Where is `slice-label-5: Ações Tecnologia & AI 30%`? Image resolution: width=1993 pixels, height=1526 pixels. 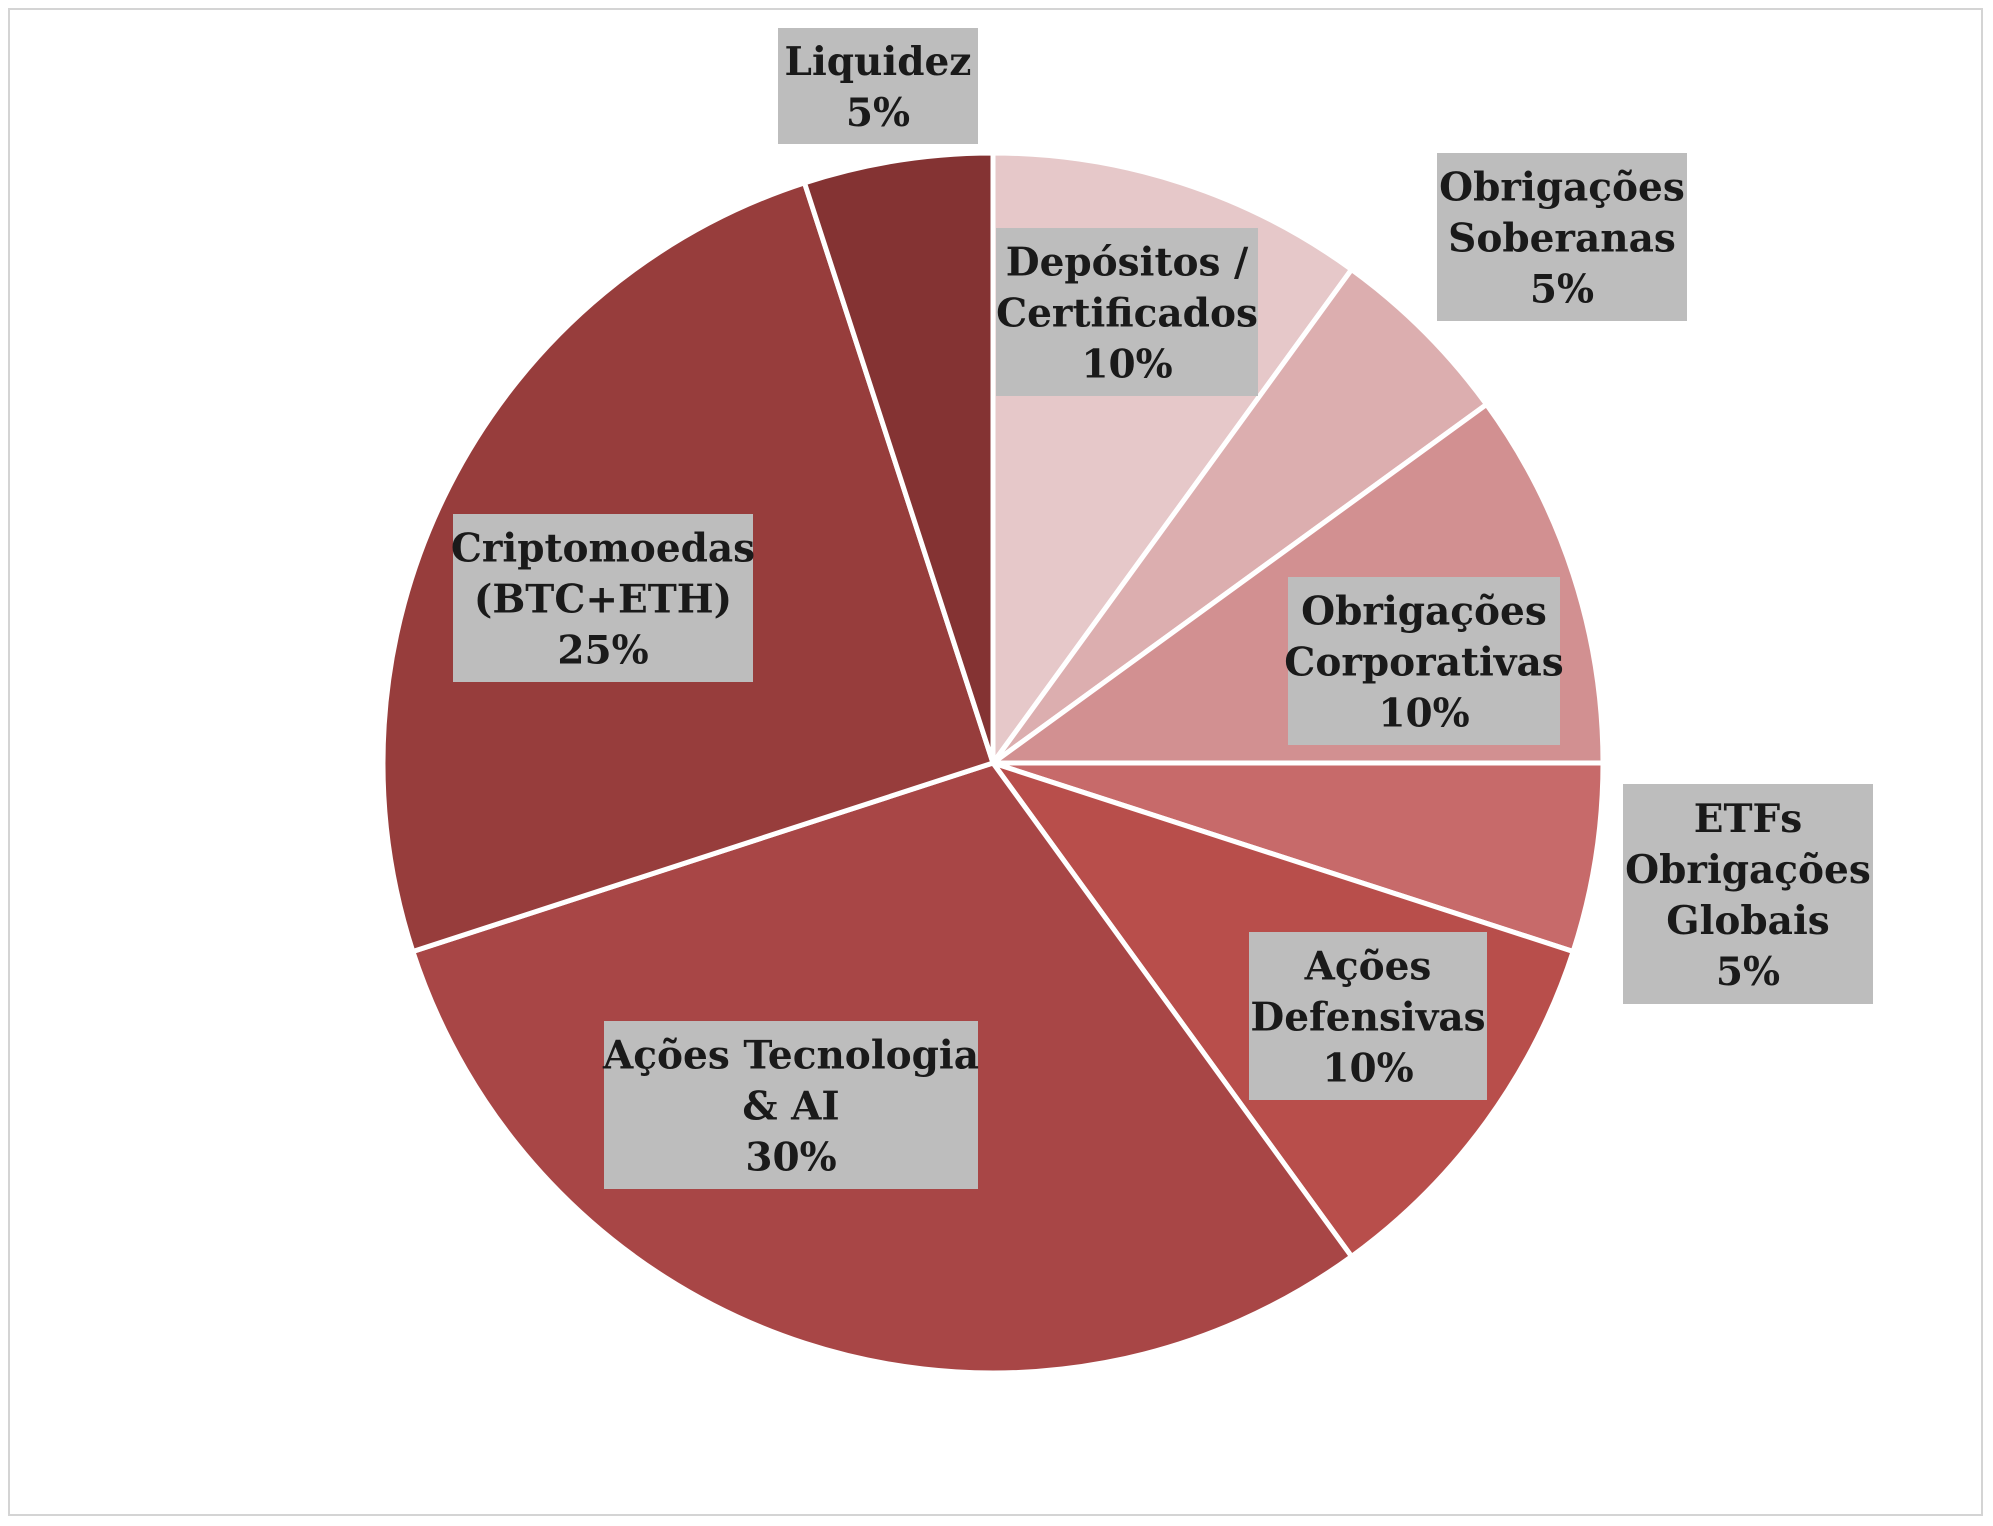 slice-label-5: Ações Tecnologia & AI 30% is located at coordinates (790, 1105).